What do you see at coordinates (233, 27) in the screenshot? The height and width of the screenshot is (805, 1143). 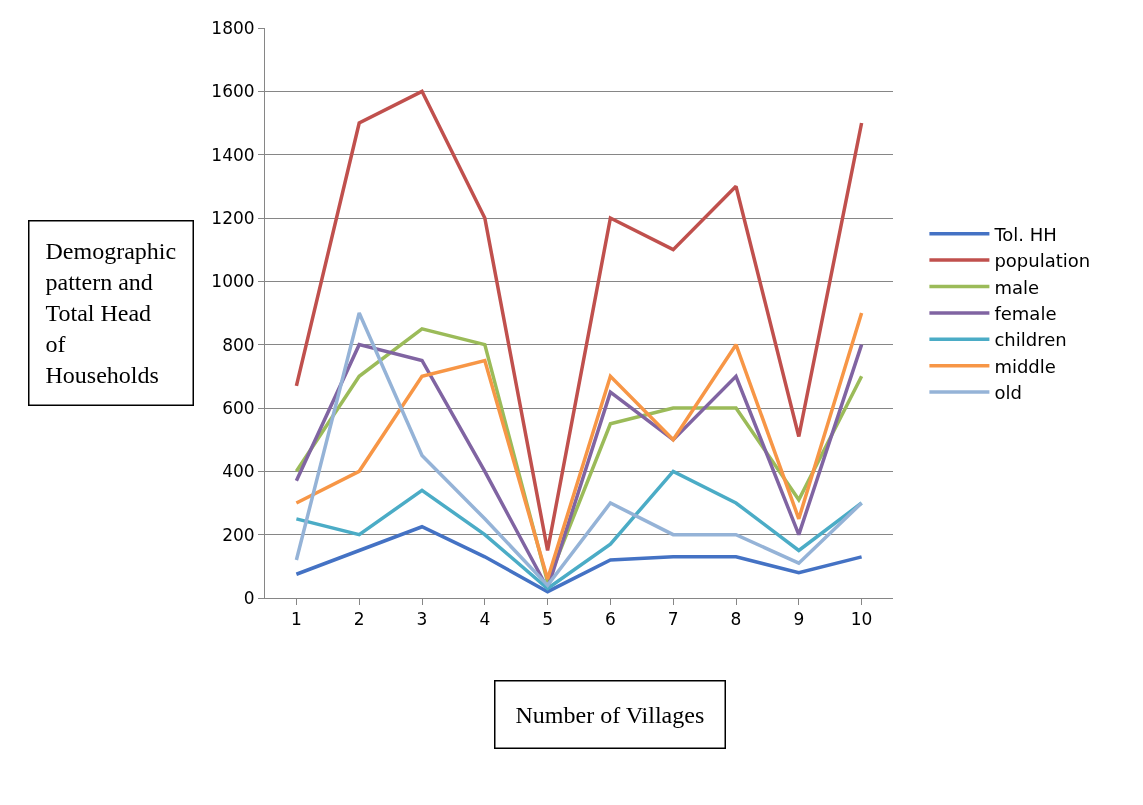 I see `y-tick-label: 1800` at bounding box center [233, 27].